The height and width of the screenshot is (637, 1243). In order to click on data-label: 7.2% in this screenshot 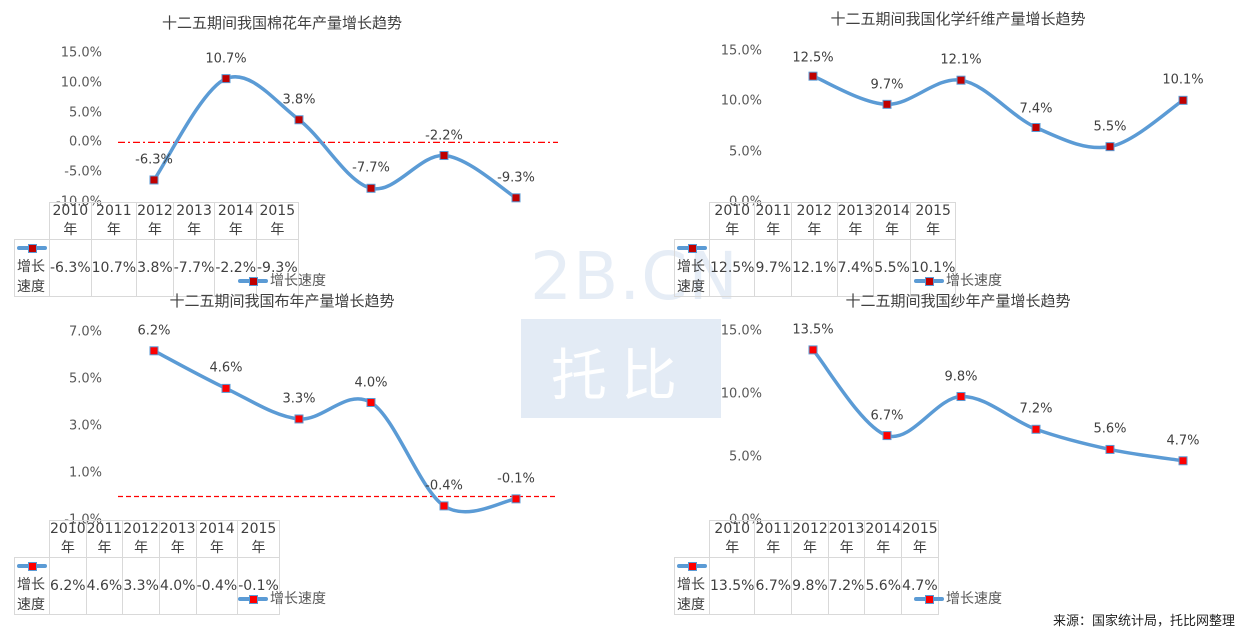, I will do `click(1036, 409)`.